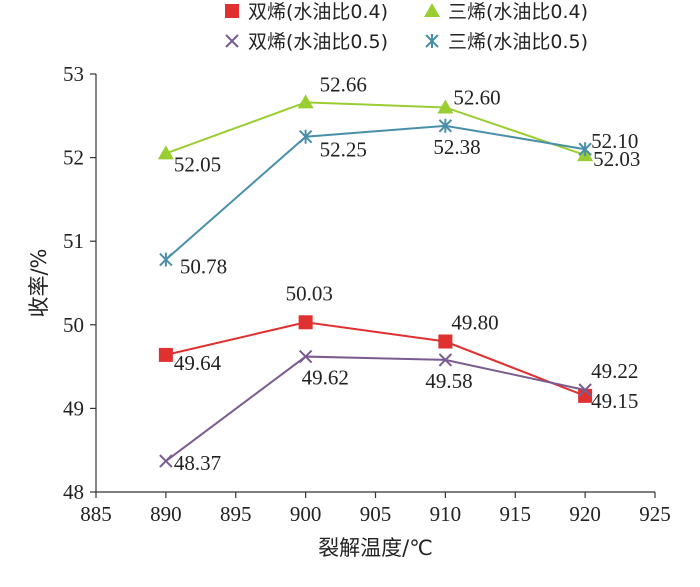 Image resolution: width=700 pixels, height=587 pixels. I want to click on x-tick-label: 885, so click(96, 514).